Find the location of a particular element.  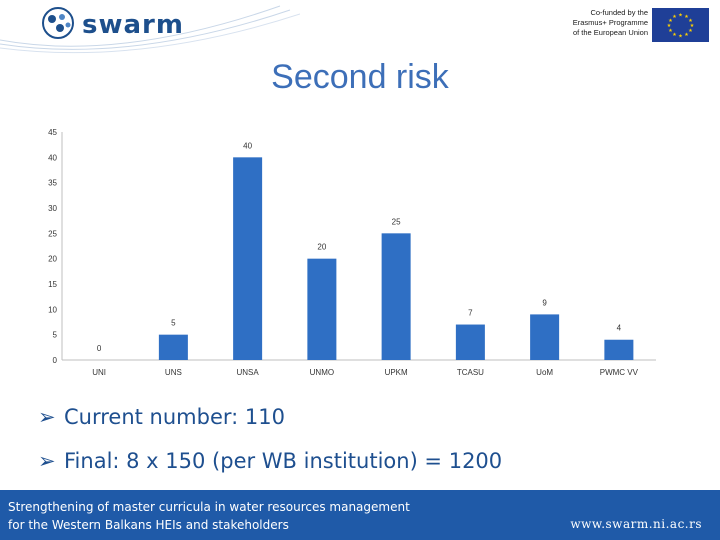

data-label: 25 is located at coordinates (396, 221).